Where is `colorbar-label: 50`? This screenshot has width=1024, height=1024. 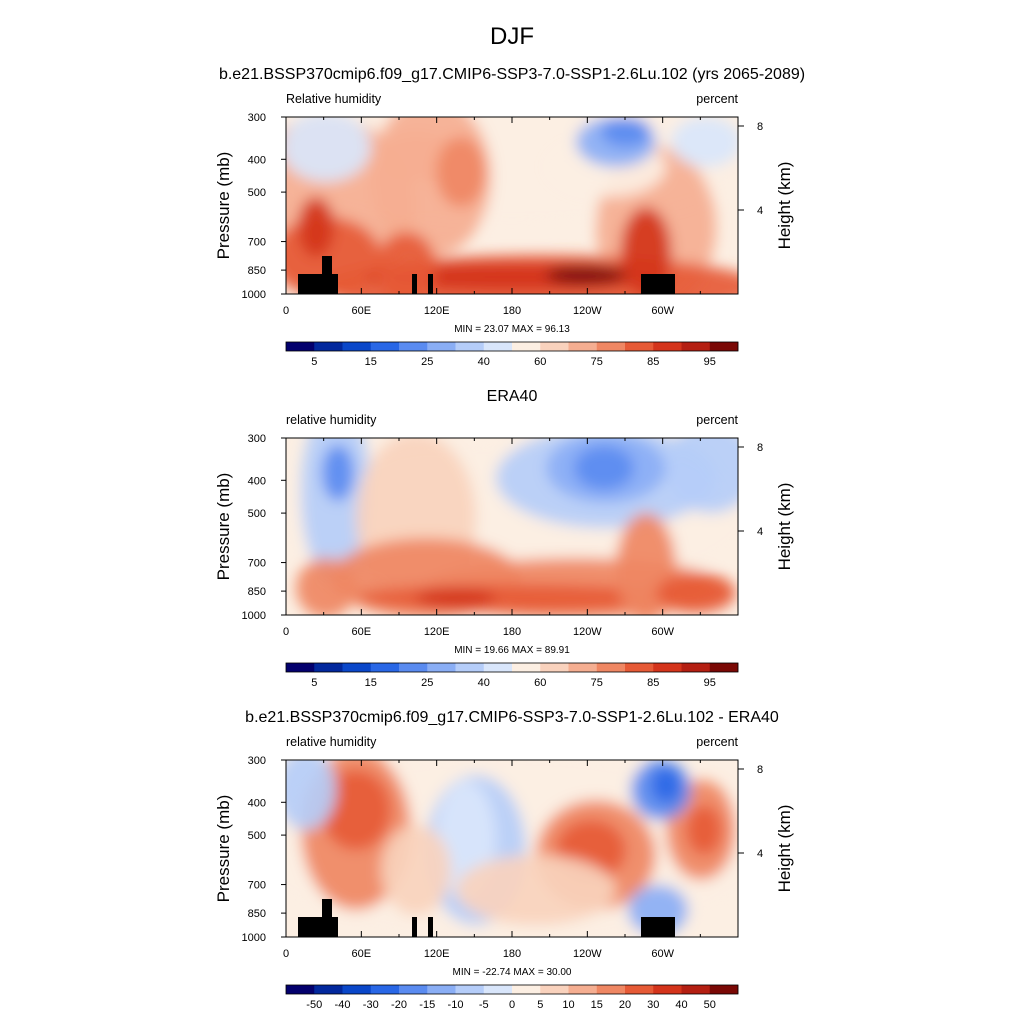 colorbar-label: 50 is located at coordinates (710, 1005).